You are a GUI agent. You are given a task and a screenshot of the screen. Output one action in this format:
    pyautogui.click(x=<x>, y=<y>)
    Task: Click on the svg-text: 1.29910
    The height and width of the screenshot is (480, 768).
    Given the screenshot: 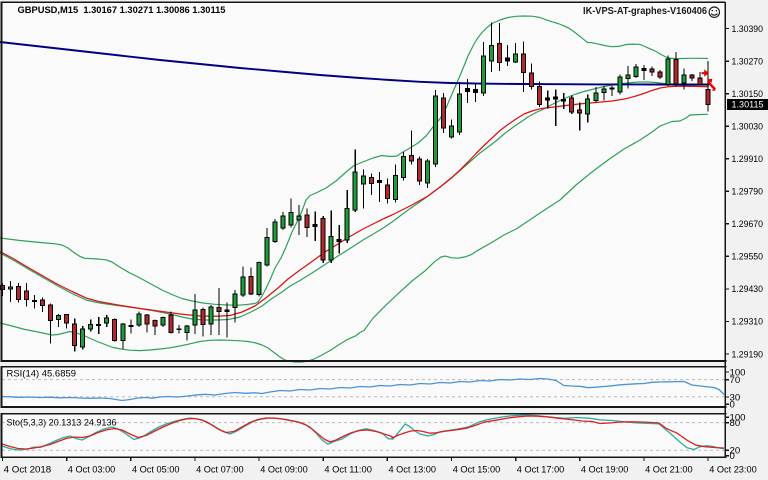 What is the action you would take?
    pyautogui.click(x=748, y=159)
    